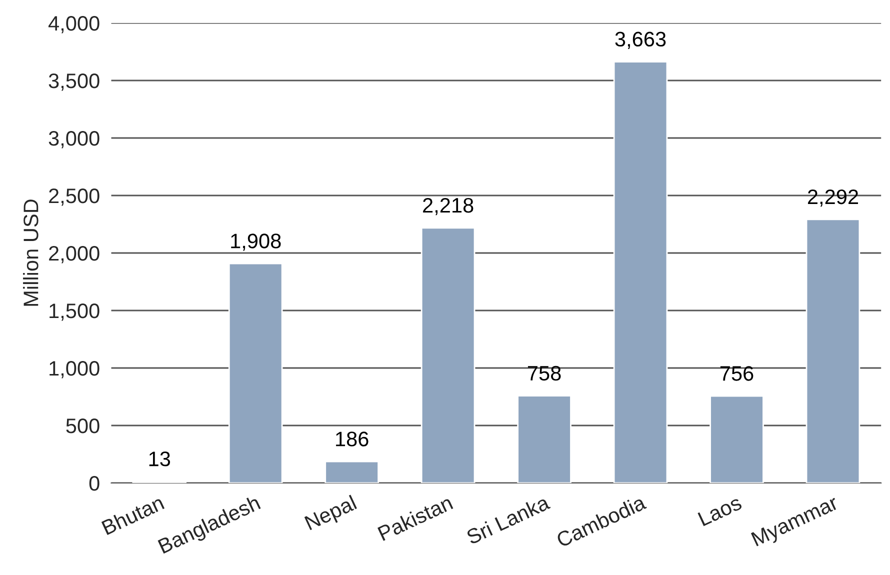  Describe the element at coordinates (94, 483) in the screenshot. I see `y-tick-label: 0` at that location.